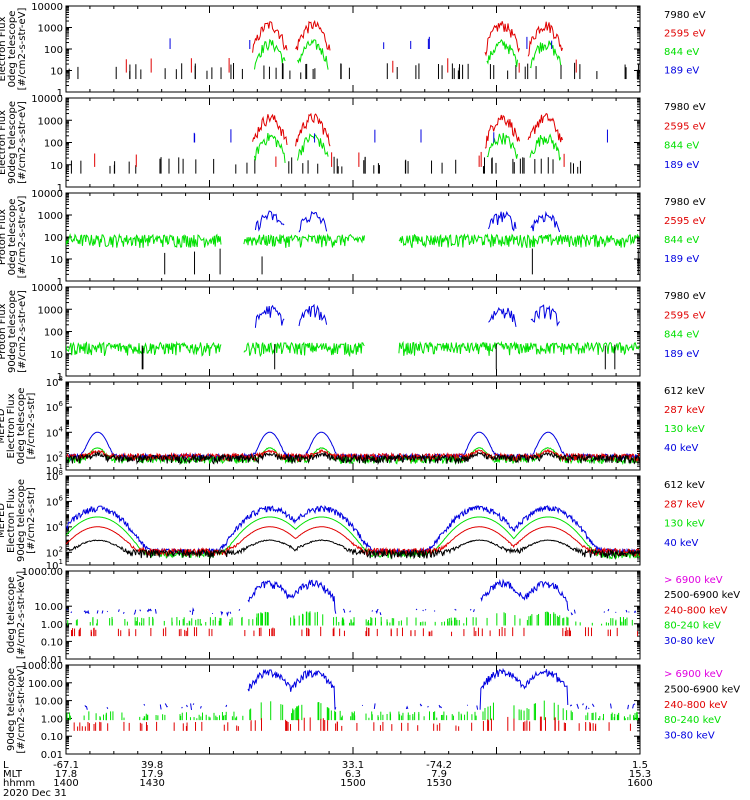  What do you see at coordinates (19, 783) in the screenshot?
I see `footer-row-label: hhmm` at bounding box center [19, 783].